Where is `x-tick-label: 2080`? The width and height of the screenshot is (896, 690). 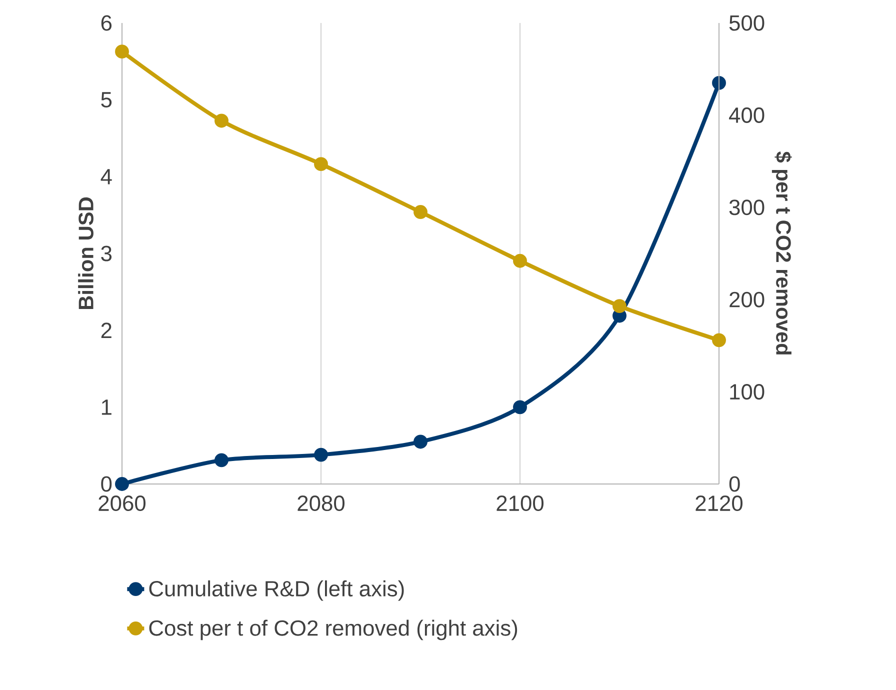 x-tick-label: 2080 is located at coordinates (321, 504).